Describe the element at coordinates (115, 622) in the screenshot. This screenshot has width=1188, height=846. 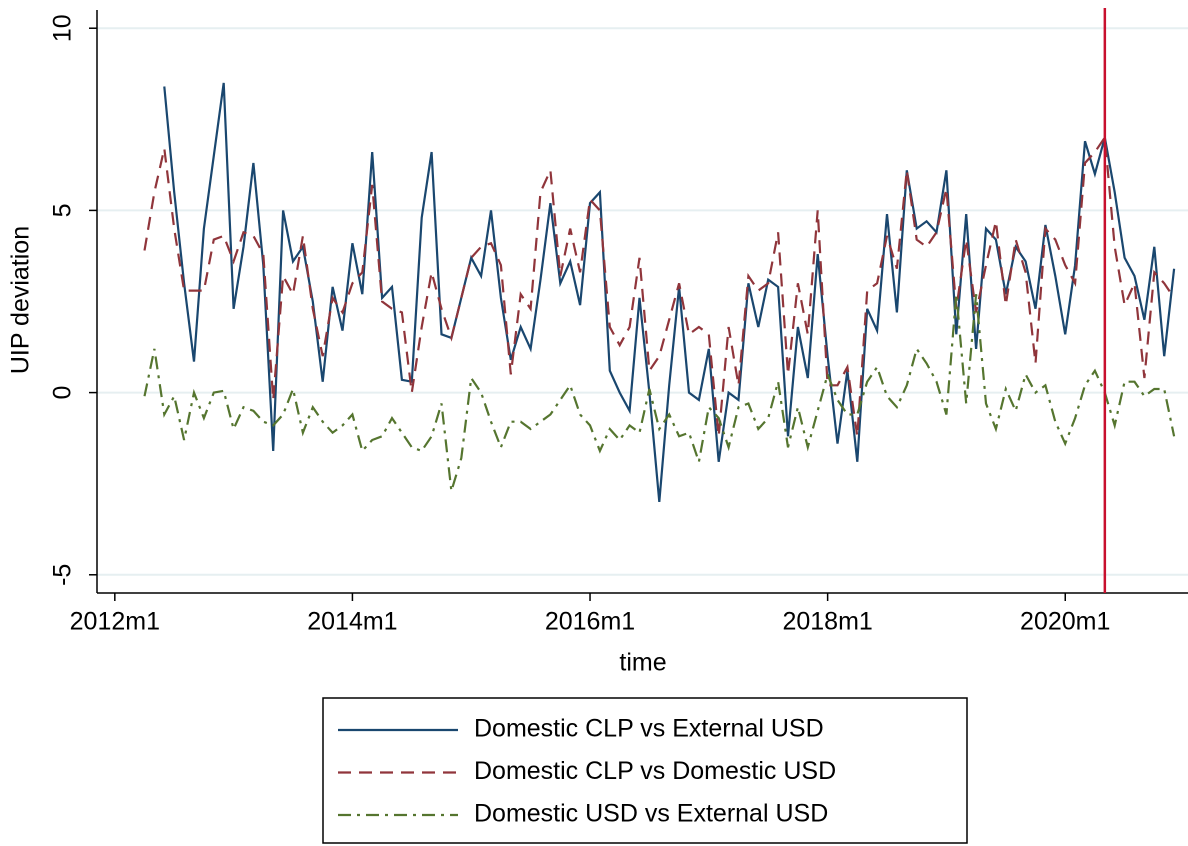
I see `x-tick-label: 2012m1` at that location.